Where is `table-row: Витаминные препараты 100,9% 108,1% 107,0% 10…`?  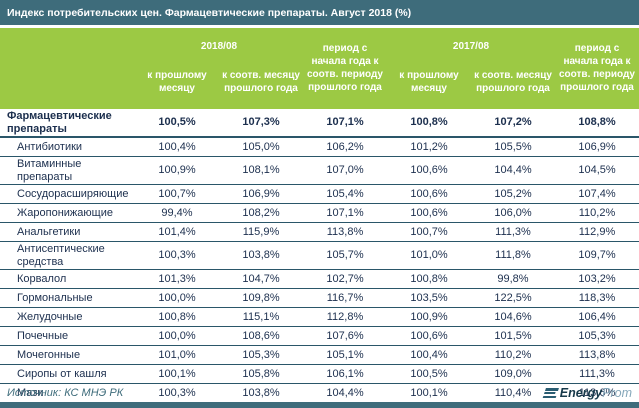
table-row: Витаминные препараты 100,9% 108,1% 107,0% 10… is located at coordinates (319, 170).